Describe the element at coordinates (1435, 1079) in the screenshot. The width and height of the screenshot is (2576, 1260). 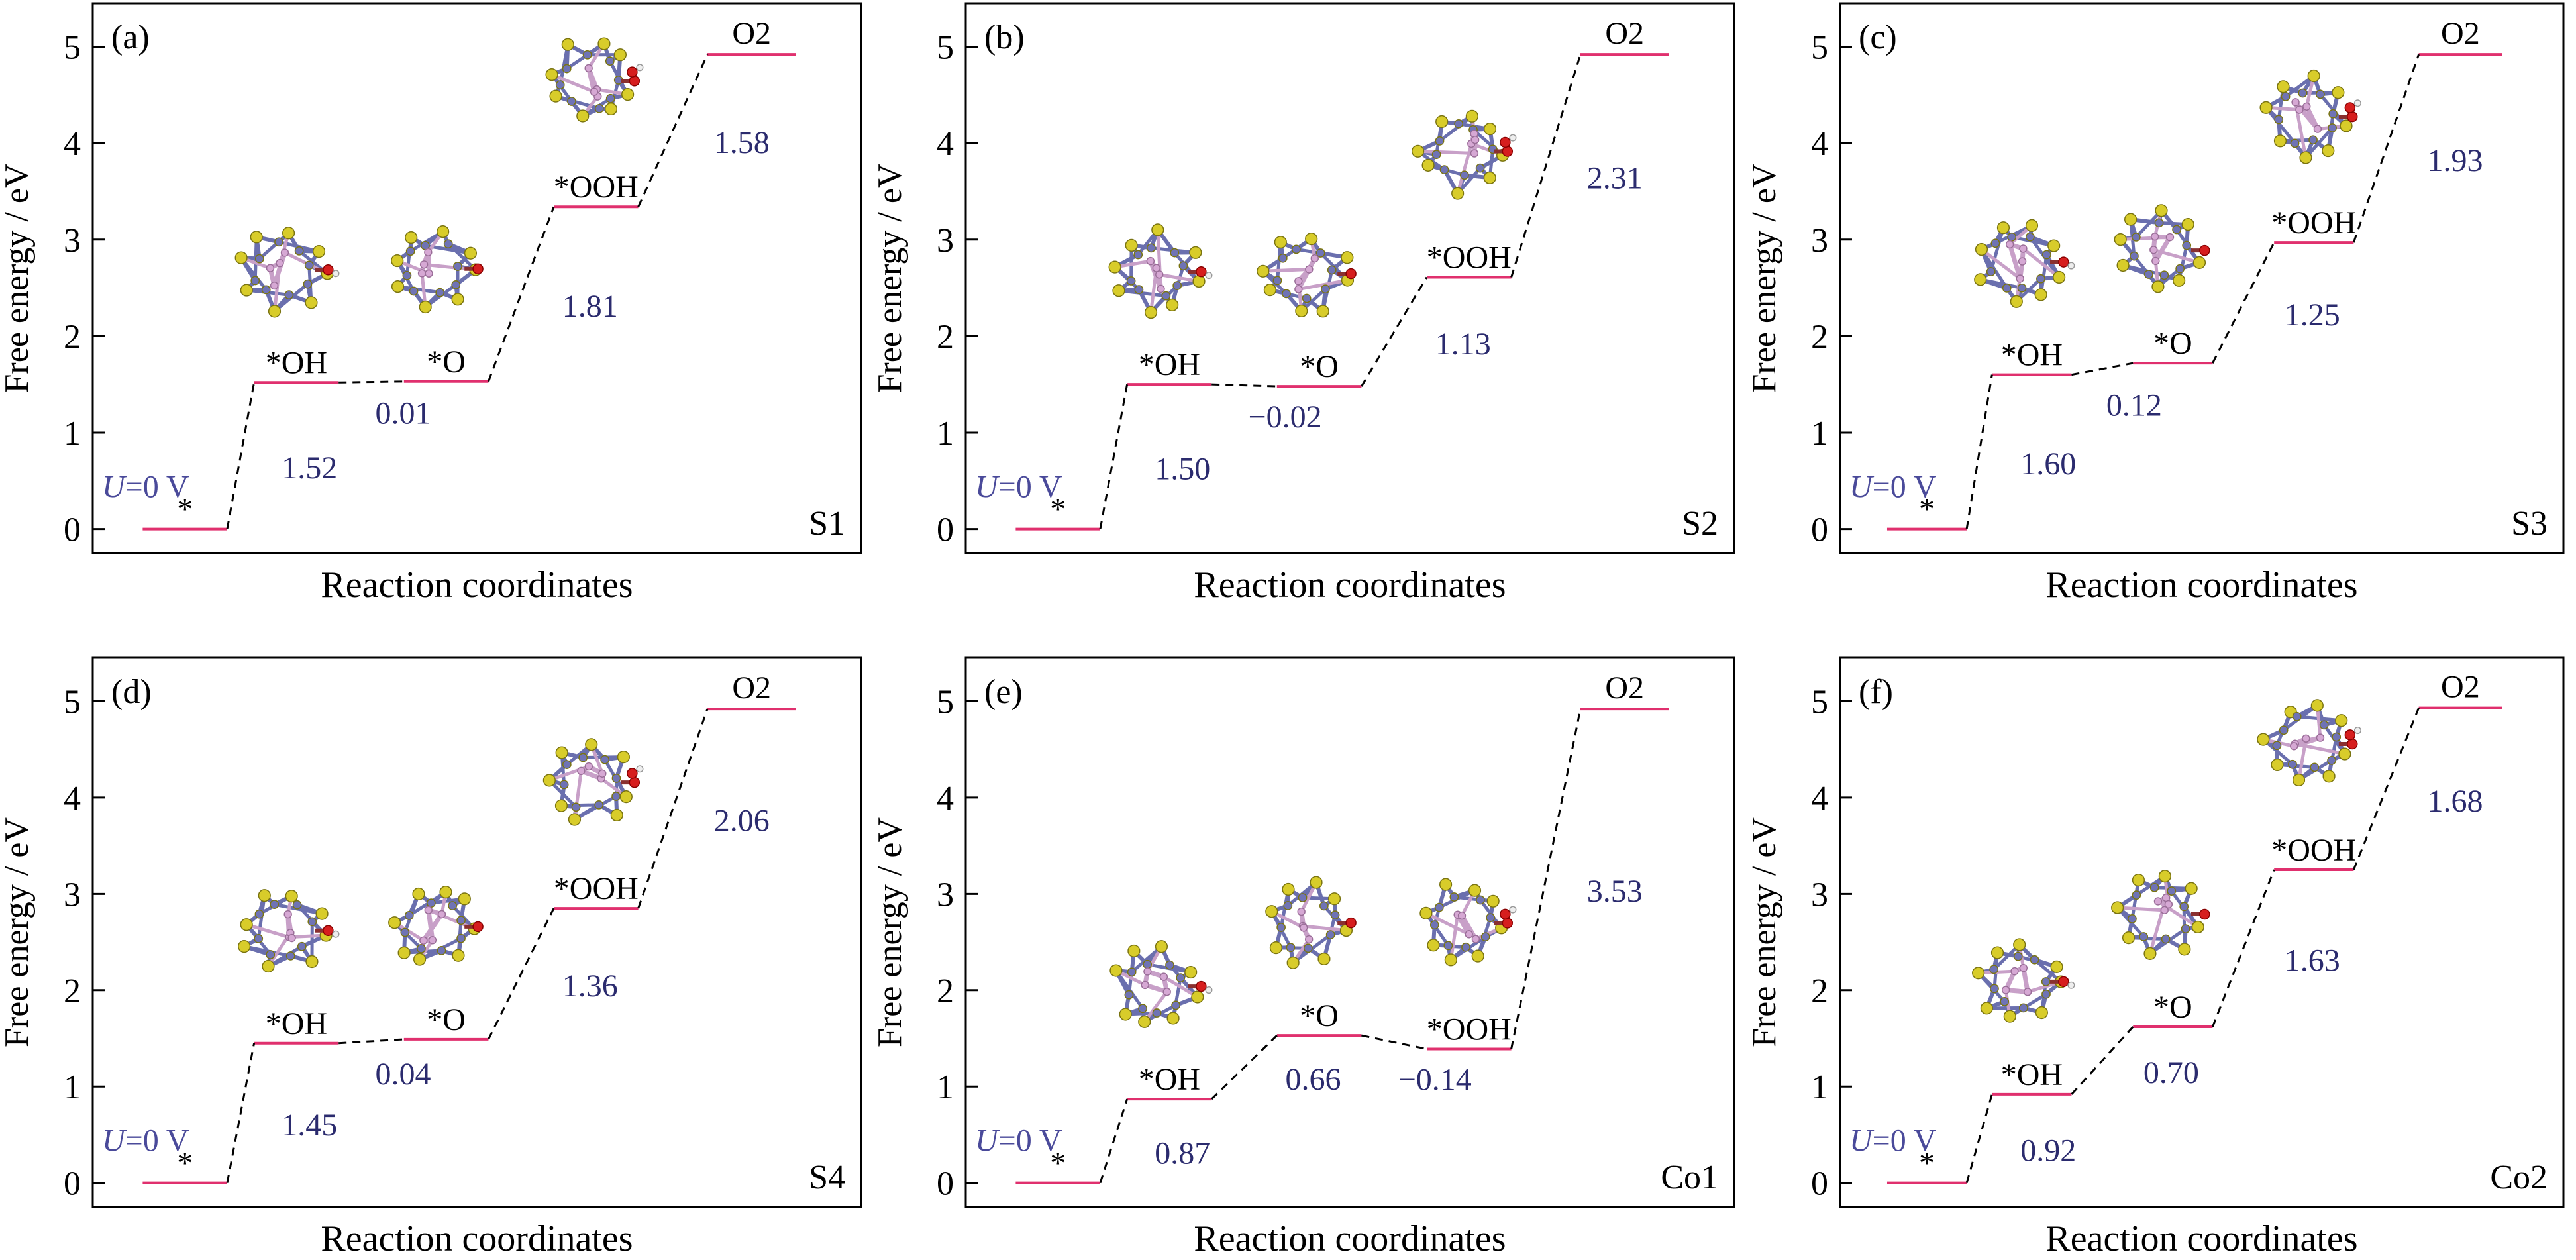
I see `delta-energy-label: −0.14` at that location.